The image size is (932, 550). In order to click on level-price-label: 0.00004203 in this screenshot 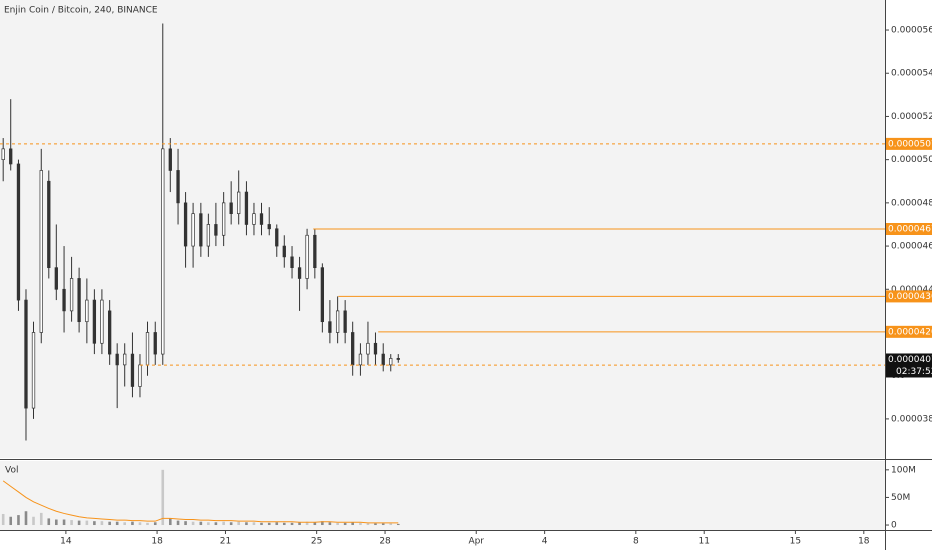, I will do `click(910, 332)`.